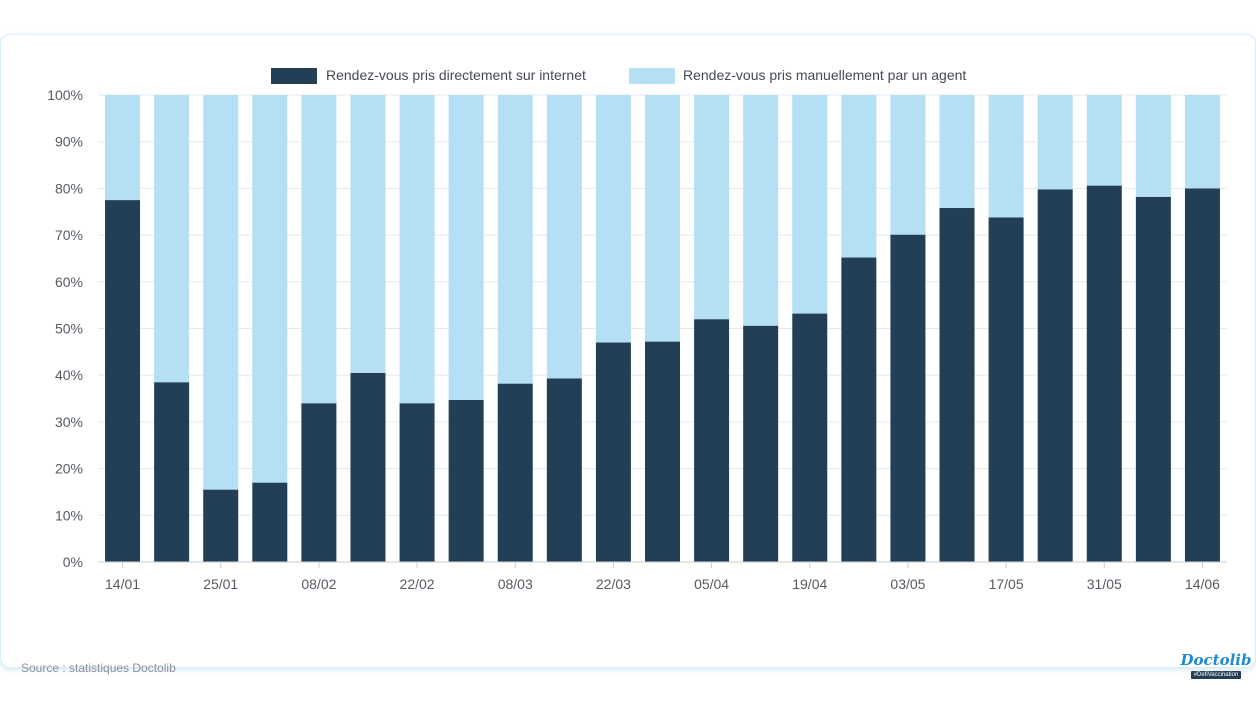 Image resolution: width=1256 pixels, height=707 pixels. Describe the element at coordinates (318, 584) in the screenshot. I see `x-tick-label: 08/02` at that location.